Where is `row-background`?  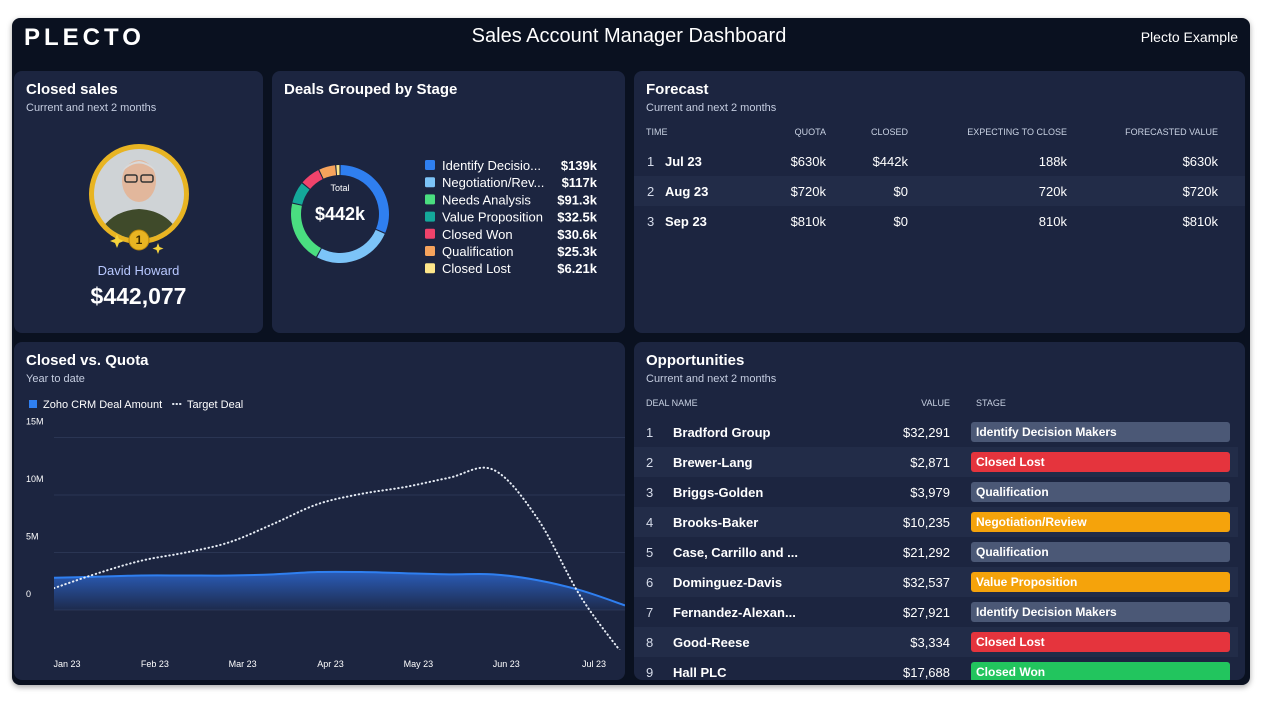
row-background is located at coordinates (939, 191).